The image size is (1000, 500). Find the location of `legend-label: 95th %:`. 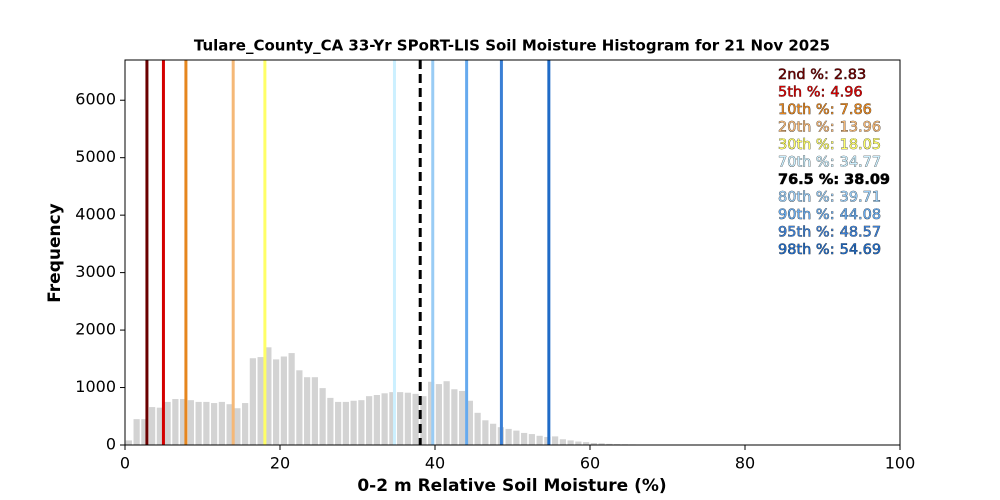

legend-label: 95th %: is located at coordinates (806, 233).